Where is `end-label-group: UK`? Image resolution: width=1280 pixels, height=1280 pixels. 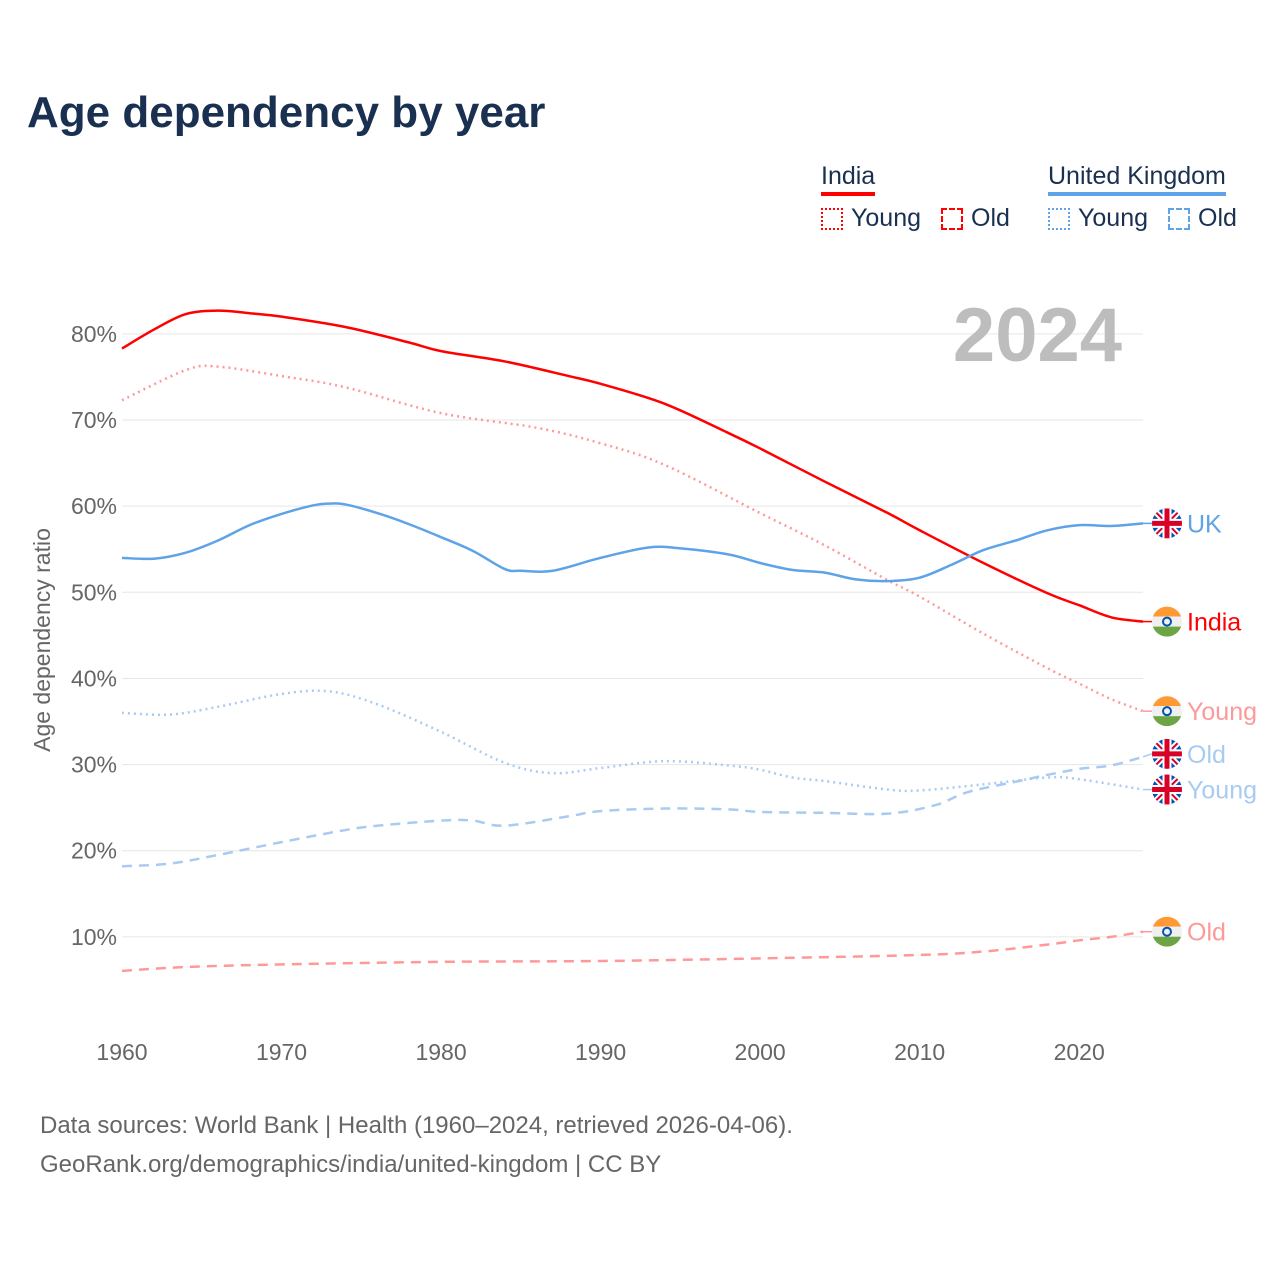
end-label-group: UK is located at coordinates (1187, 523).